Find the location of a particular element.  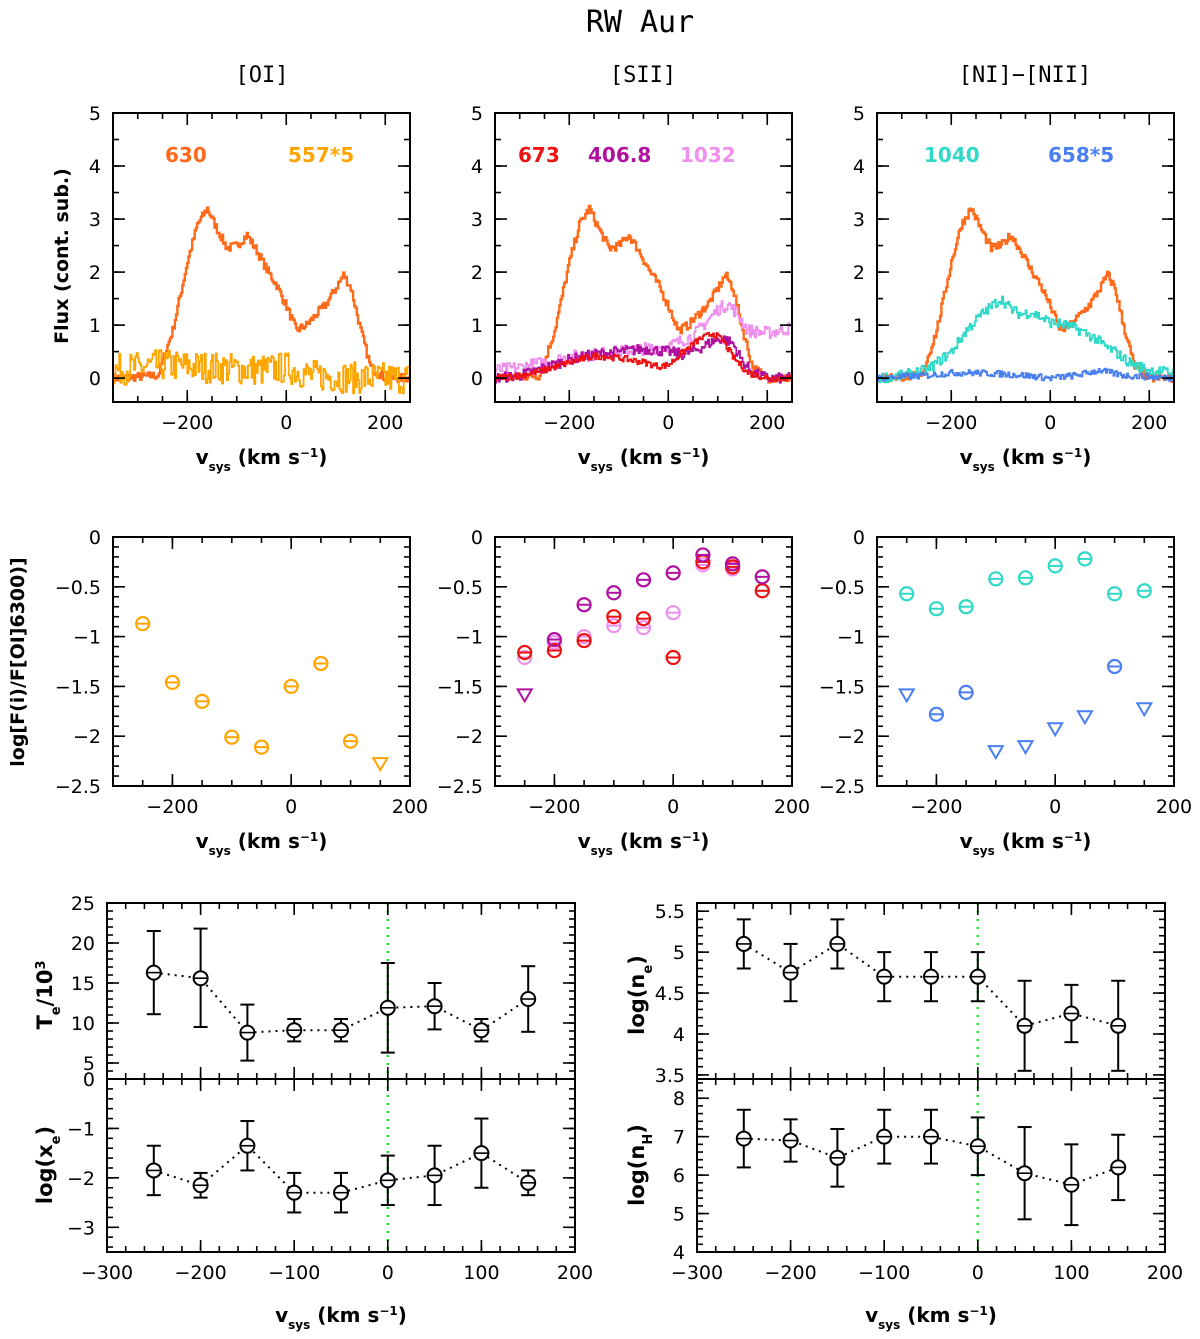

ratio-oi-xlabel: vsys (km s−1) is located at coordinates (262, 843).